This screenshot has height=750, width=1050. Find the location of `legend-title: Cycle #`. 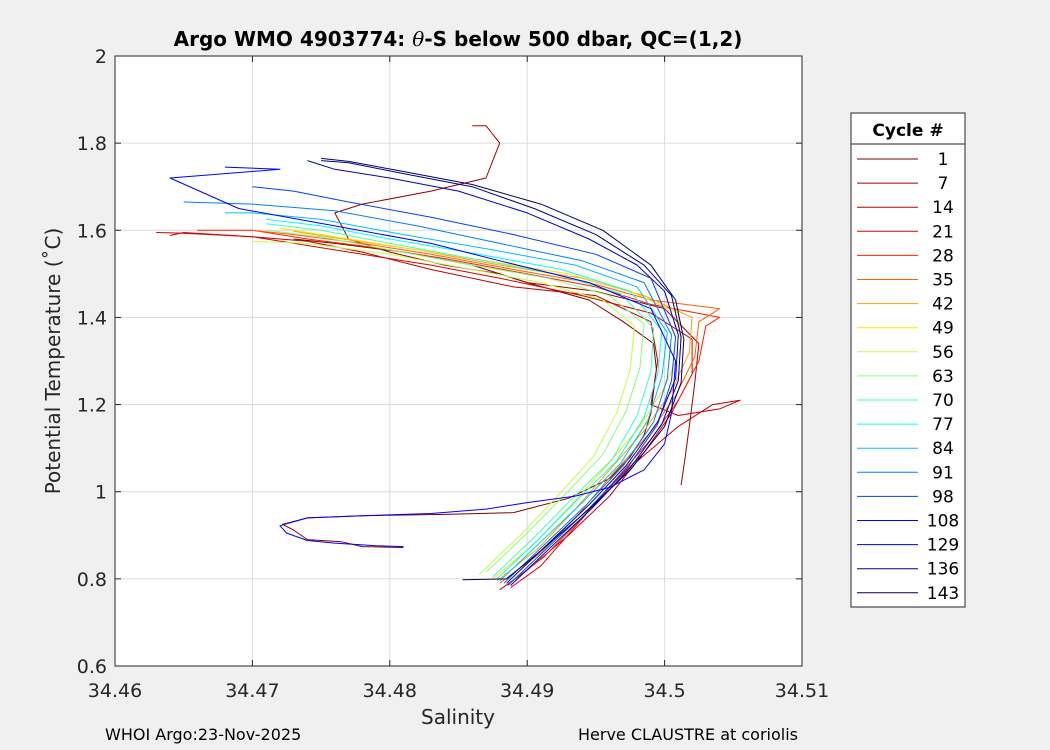

legend-title: Cycle # is located at coordinates (907, 131).